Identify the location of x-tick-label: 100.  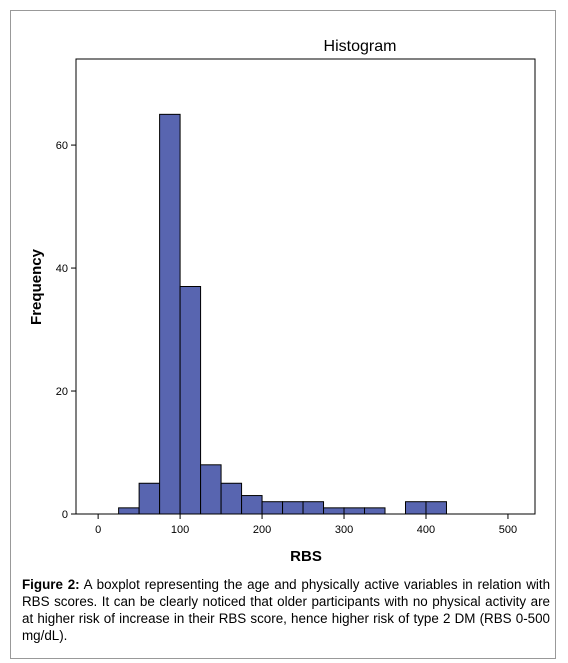
(180, 530).